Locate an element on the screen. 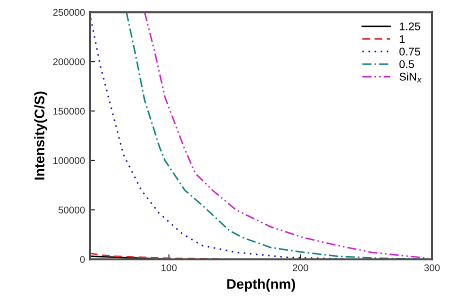 This screenshot has width=450, height=305. legend-label: 1.25 is located at coordinates (410, 26).